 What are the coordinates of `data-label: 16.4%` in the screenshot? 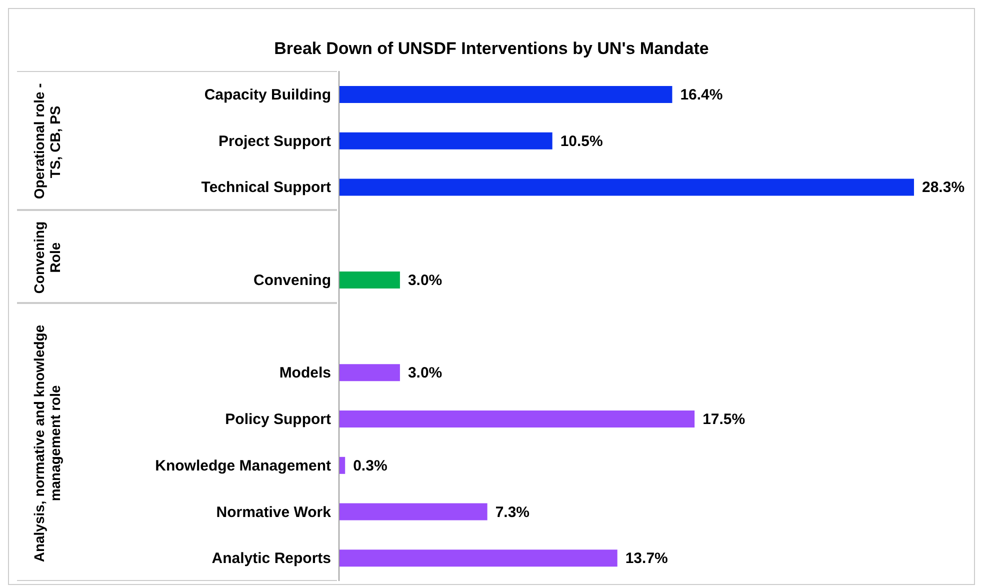 It's located at (701, 95).